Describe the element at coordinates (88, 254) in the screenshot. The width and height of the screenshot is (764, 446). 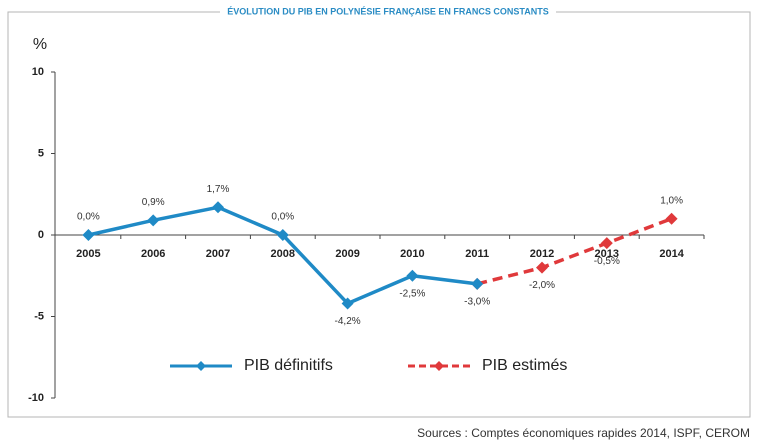
I see `x-tick-label: 2005` at that location.